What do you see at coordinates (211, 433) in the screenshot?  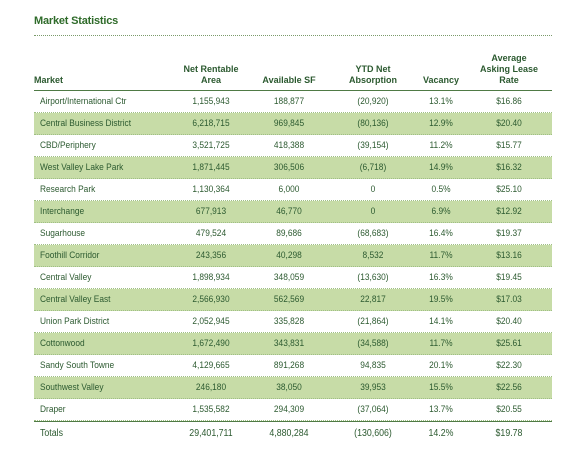 I see `totals-net-rentable-area: 29,401,711` at bounding box center [211, 433].